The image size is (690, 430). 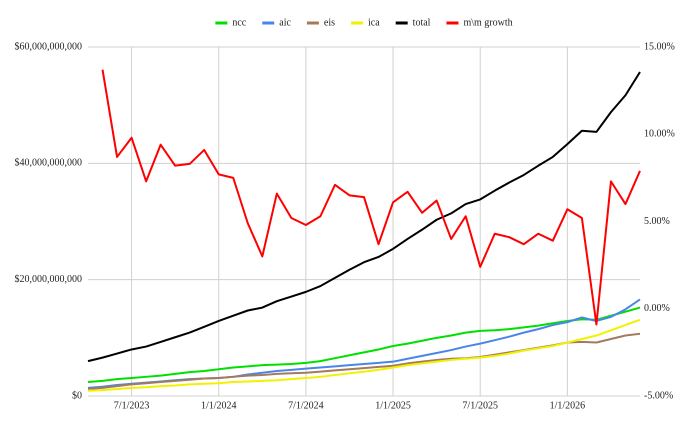 I want to click on y2-tick-label: -5.00%, so click(x=658, y=395).